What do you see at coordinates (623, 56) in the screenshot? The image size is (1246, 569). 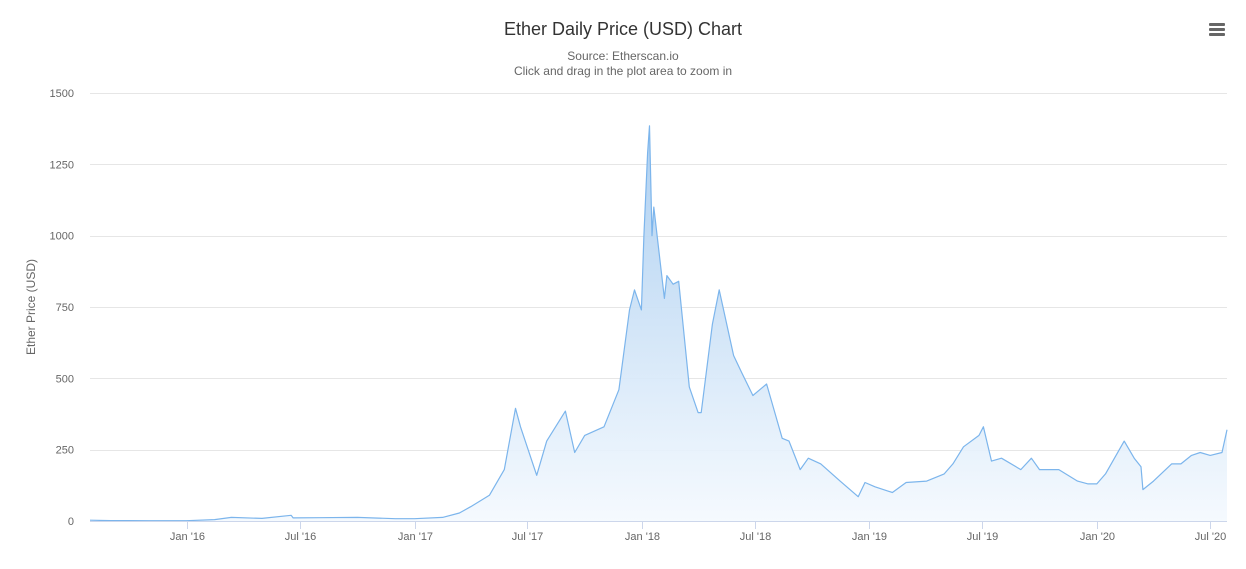 I see `chart-subtitle: Source: Etherscan.io` at bounding box center [623, 56].